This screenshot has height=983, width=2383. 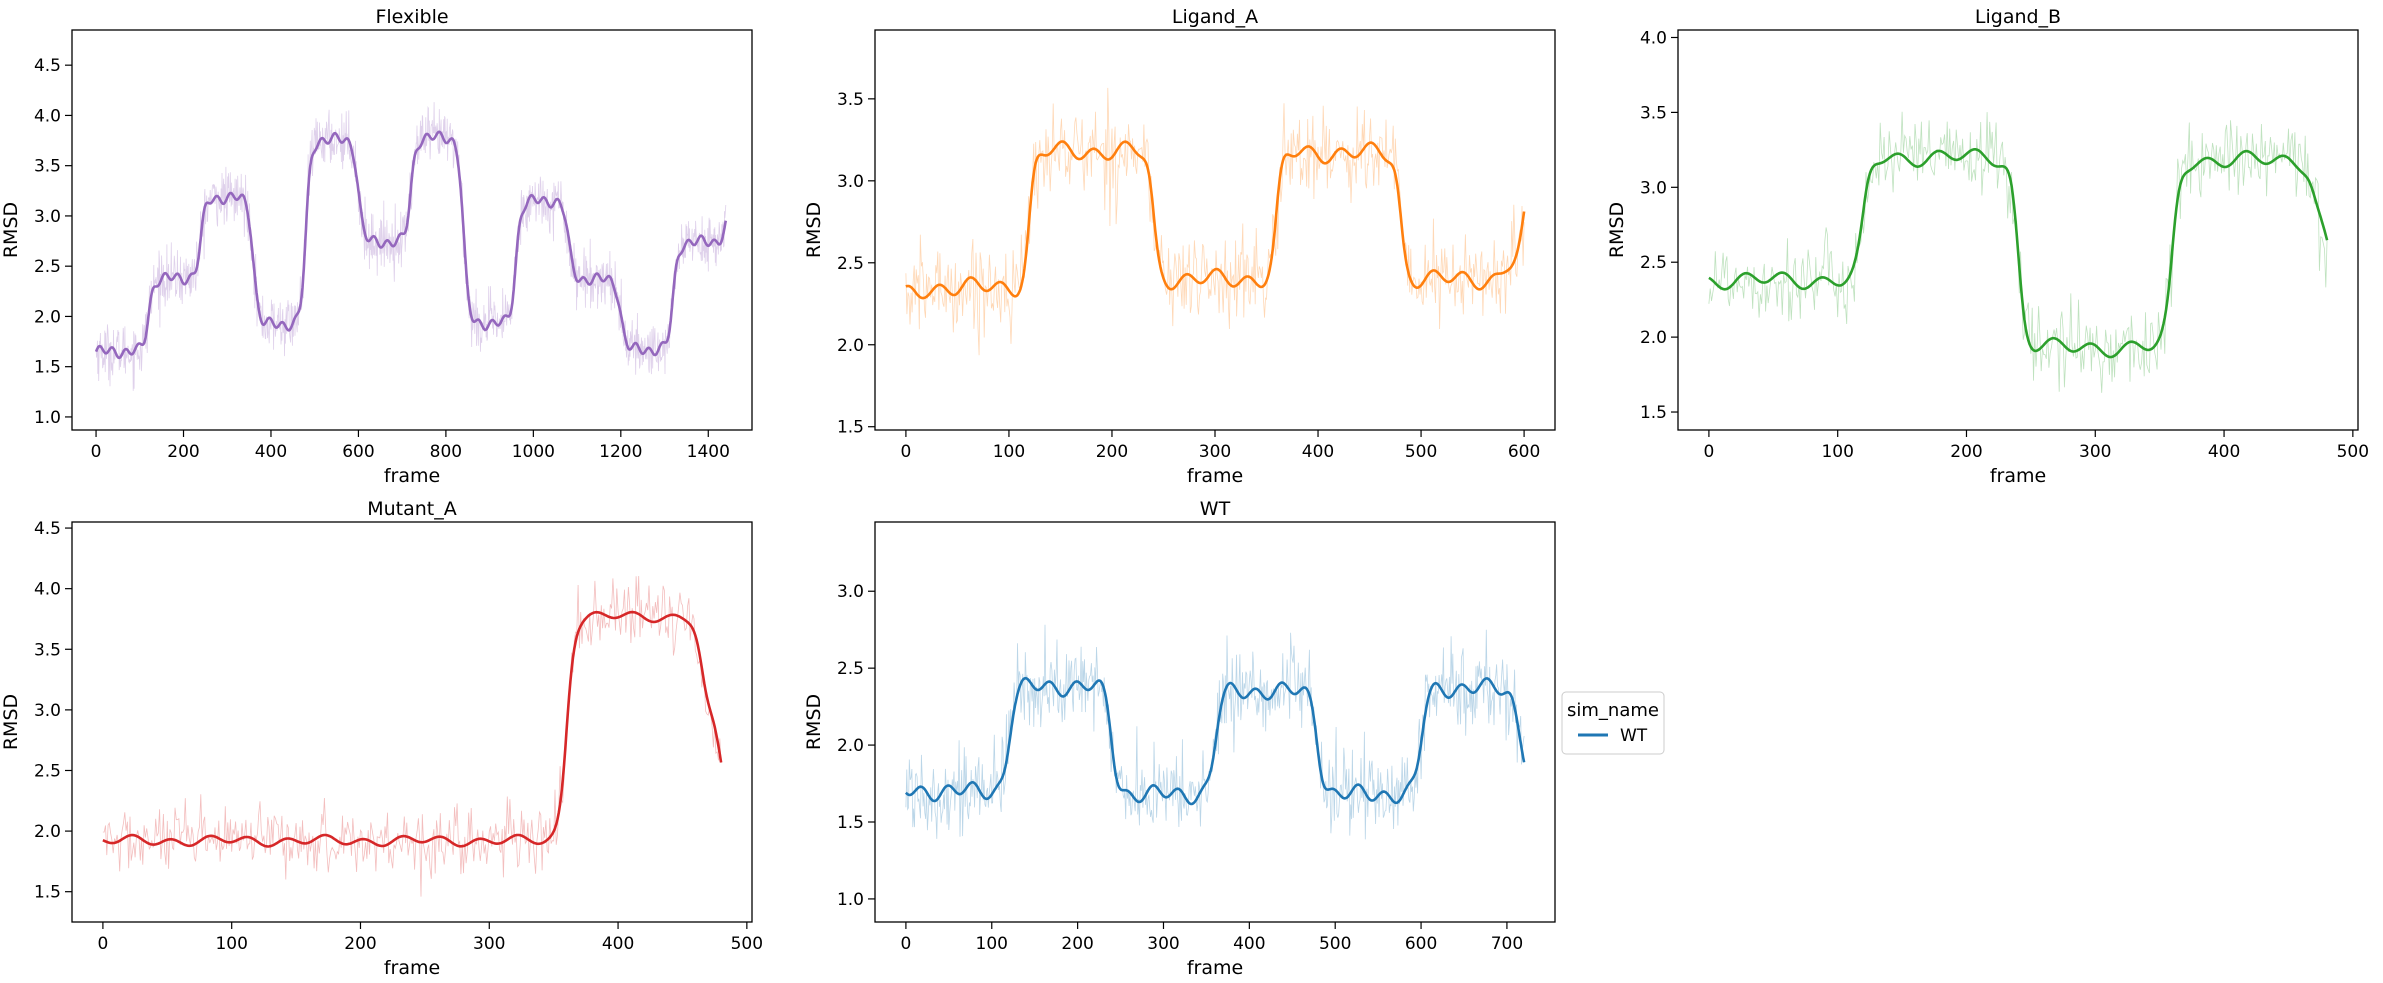 What do you see at coordinates (533, 452) in the screenshot?
I see `x-tick-label: 1000` at bounding box center [533, 452].